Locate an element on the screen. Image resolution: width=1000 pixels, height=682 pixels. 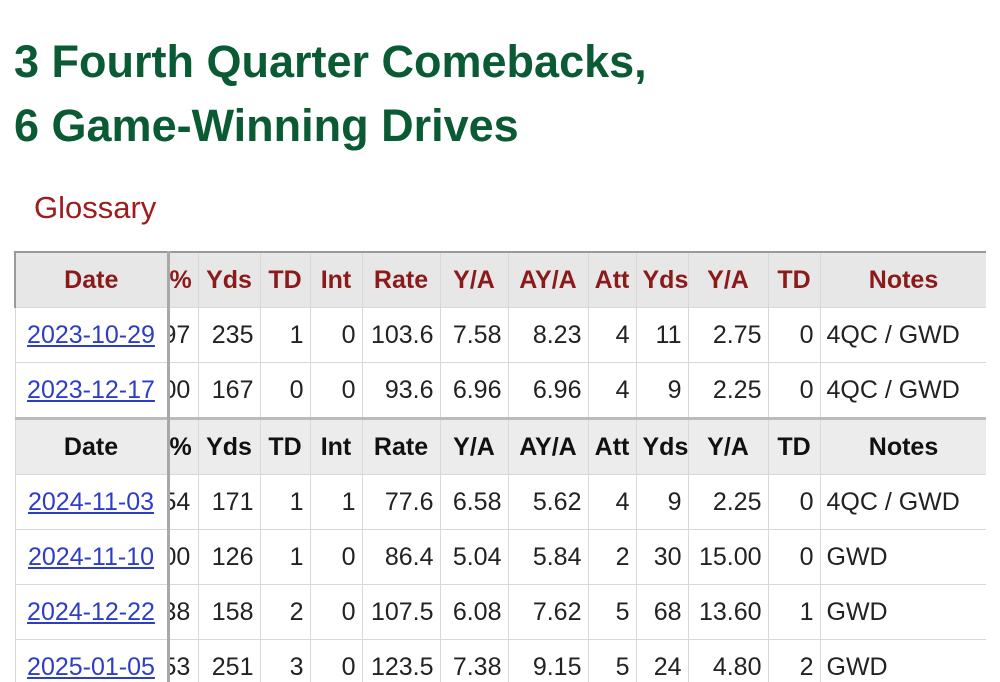
cell-ay-a: 7.62 is located at coordinates (548, 612).